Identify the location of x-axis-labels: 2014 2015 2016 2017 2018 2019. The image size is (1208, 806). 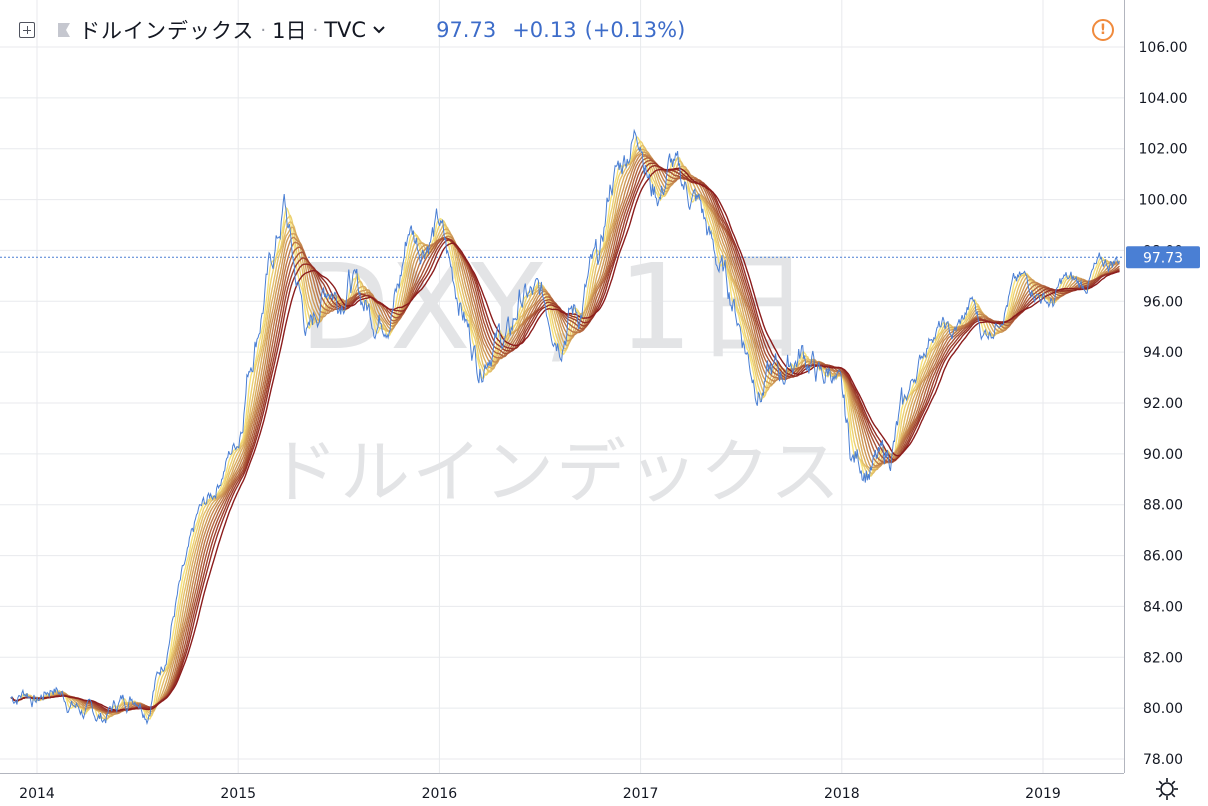
(540, 794).